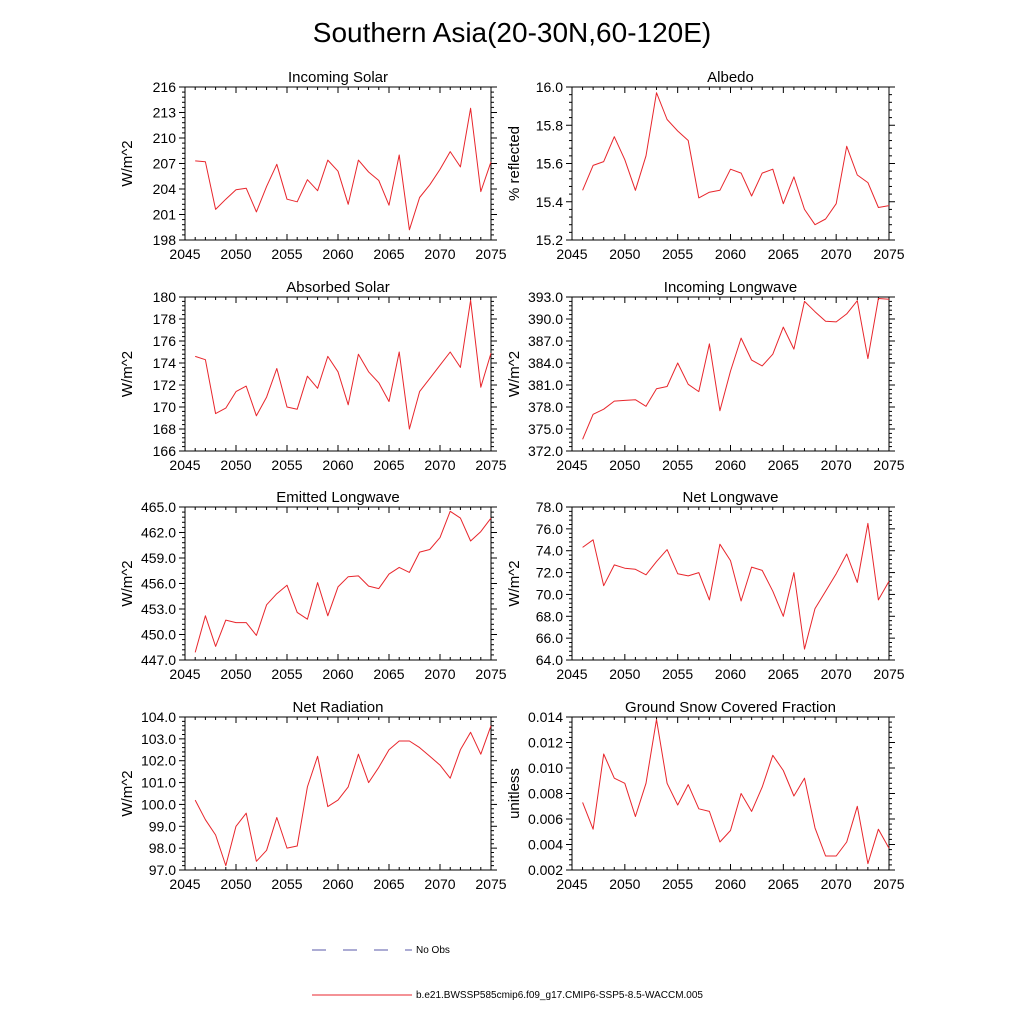 The image size is (1024, 1024). I want to click on y-tick-label: 204, so click(165, 189).